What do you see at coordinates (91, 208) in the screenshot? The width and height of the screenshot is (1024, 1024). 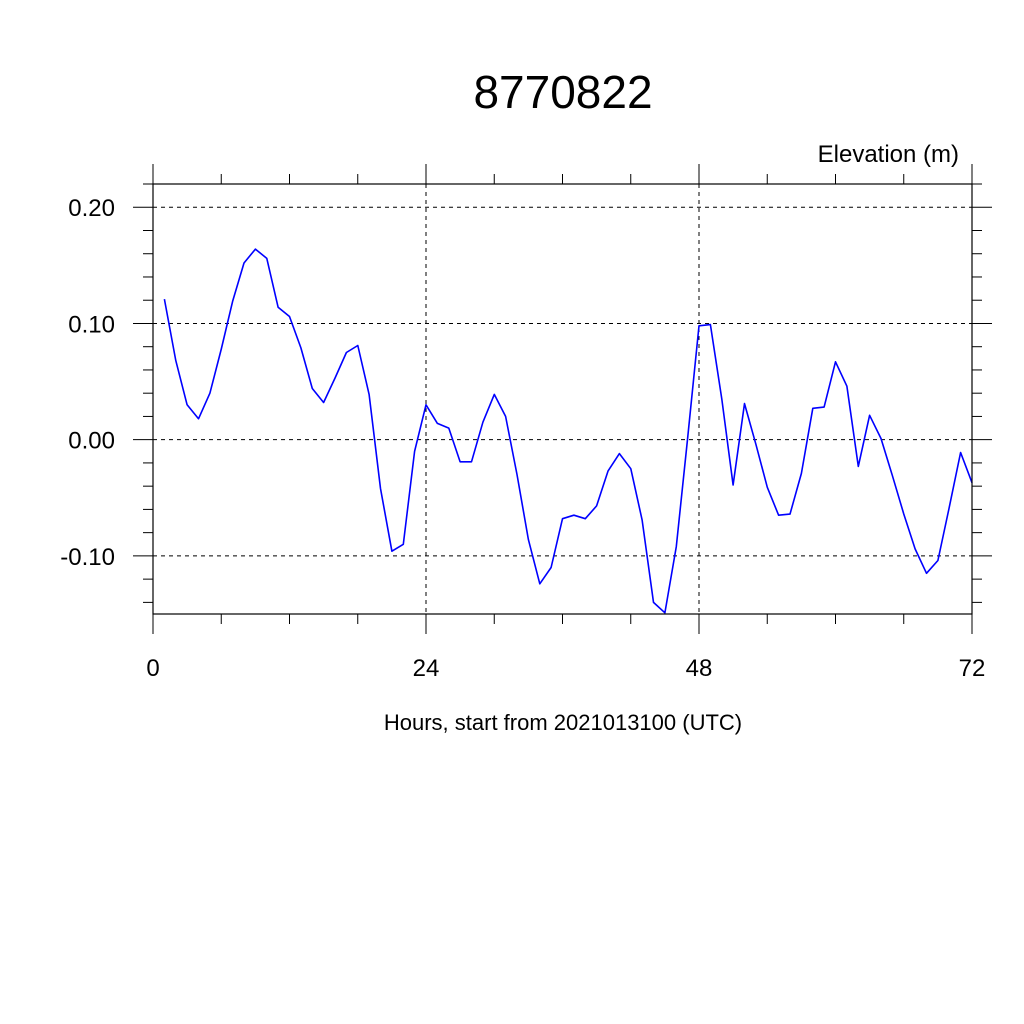 I see `y-tick-label: 0.20` at bounding box center [91, 208].